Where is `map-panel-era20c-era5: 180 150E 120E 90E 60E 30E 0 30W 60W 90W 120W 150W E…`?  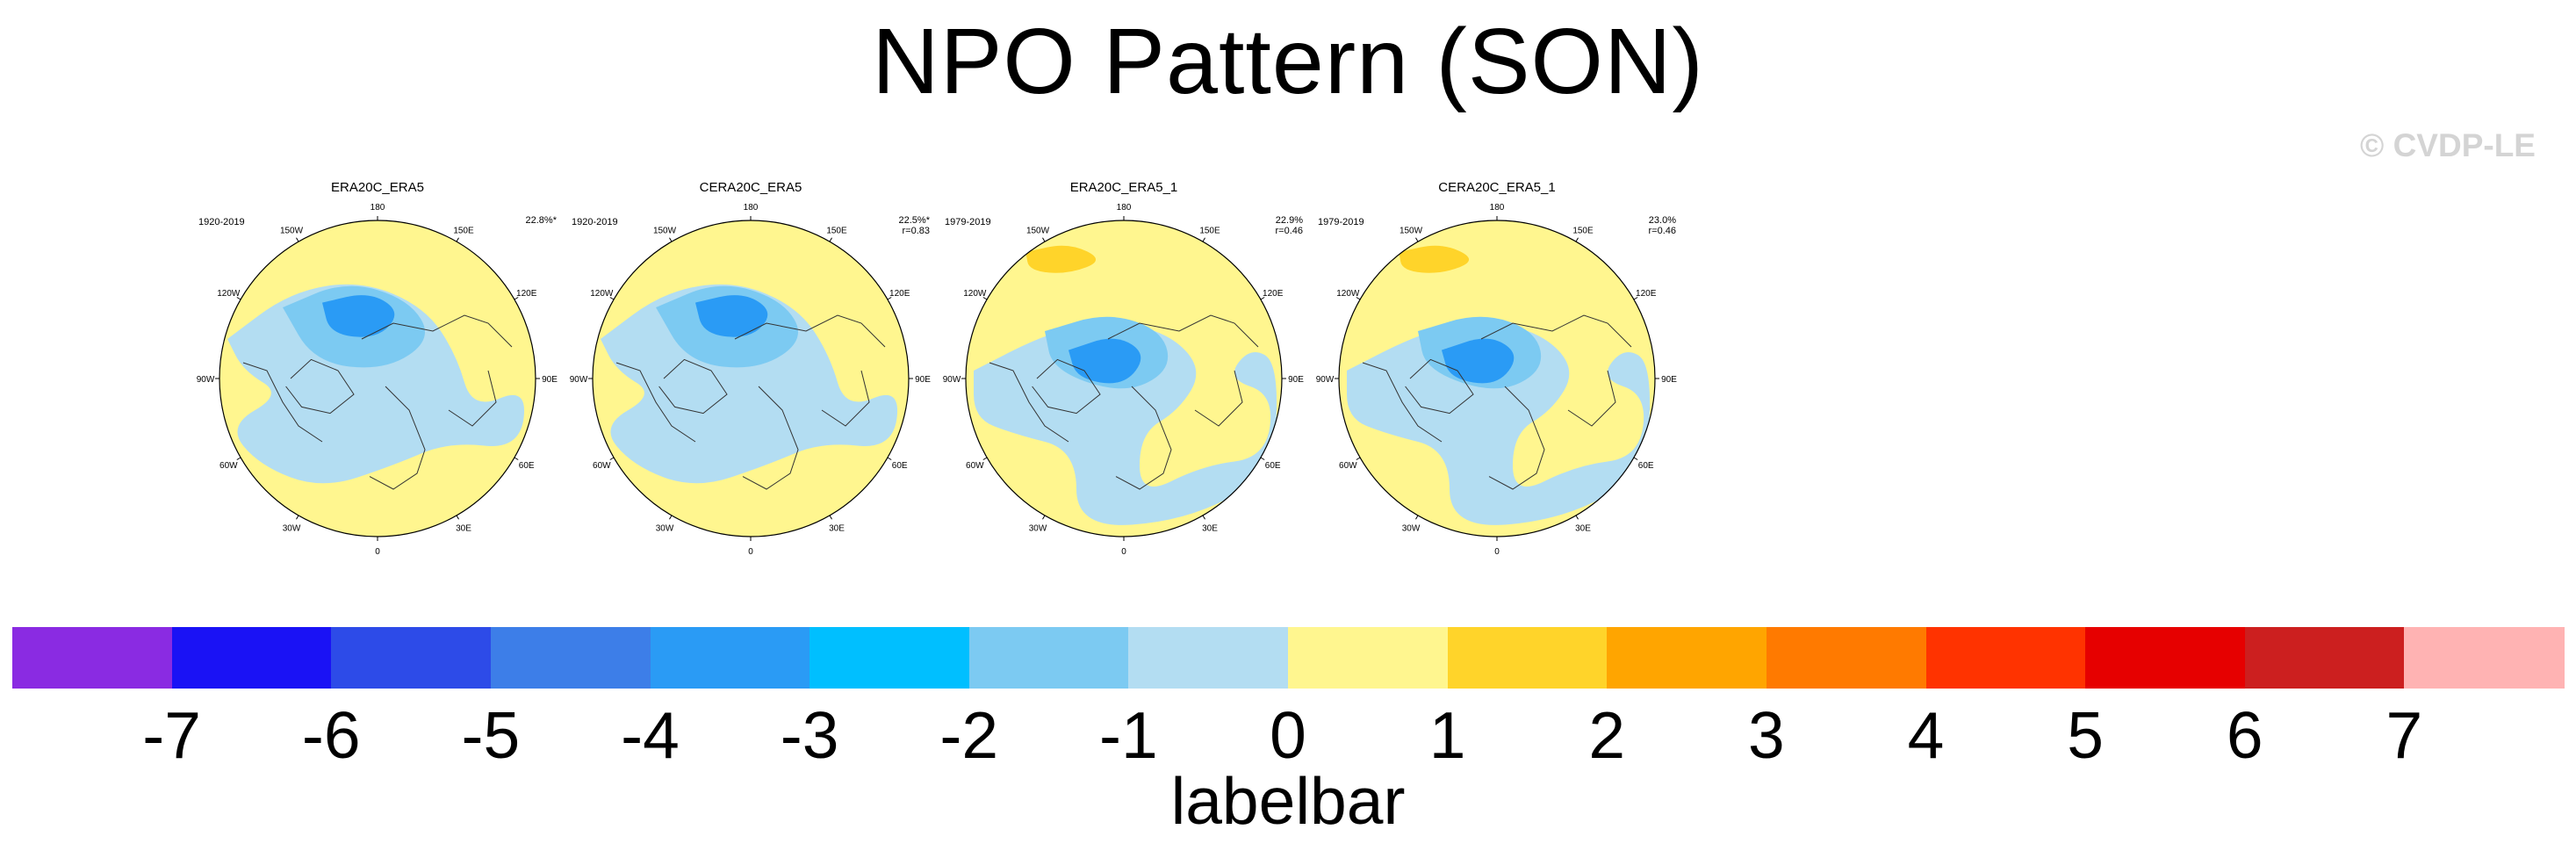 map-panel-era20c-era5: 180 150E 120E 90E 60E 30E 0 30W 60W 90W 120W 150W E… is located at coordinates (377, 369).